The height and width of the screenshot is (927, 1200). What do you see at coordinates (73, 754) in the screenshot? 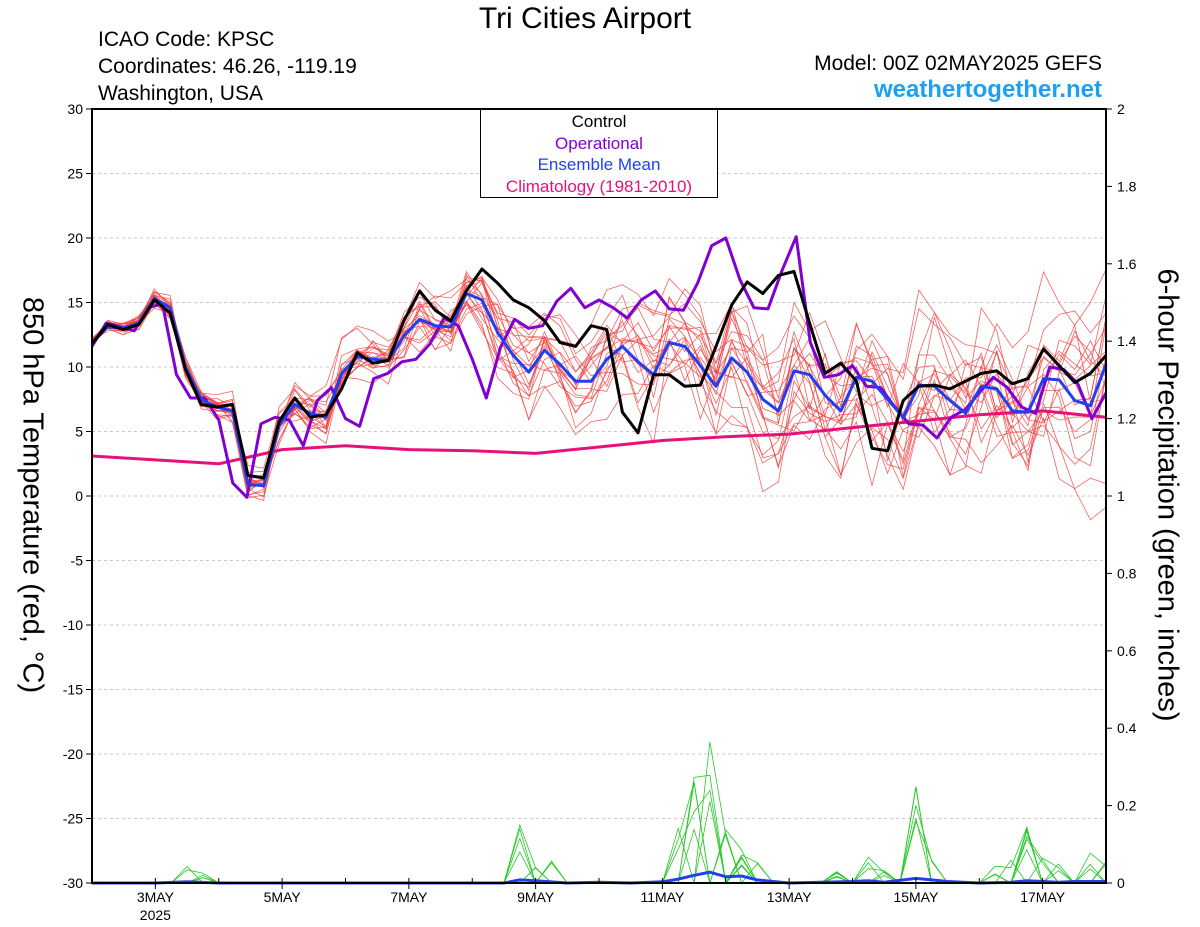
I see `y-left-tick-label: -20` at bounding box center [73, 754].